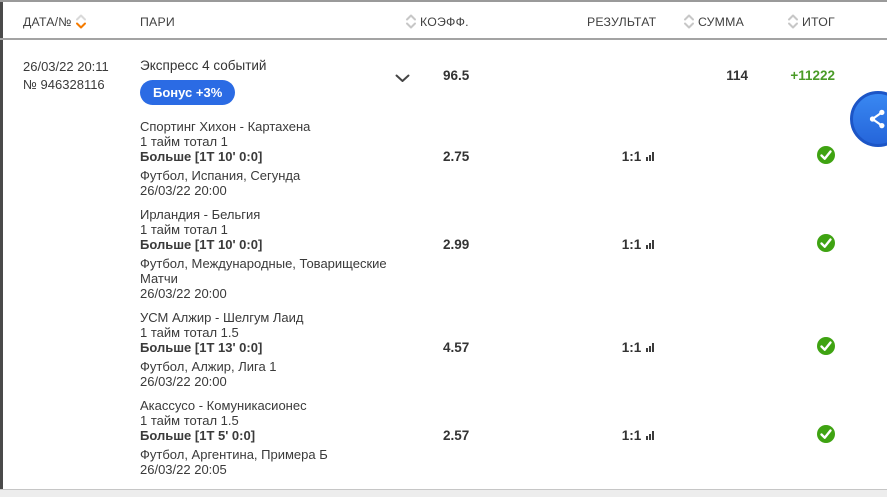  I want to click on column-header-result-label: РЕЗУЛЬТАТ, so click(622, 22).